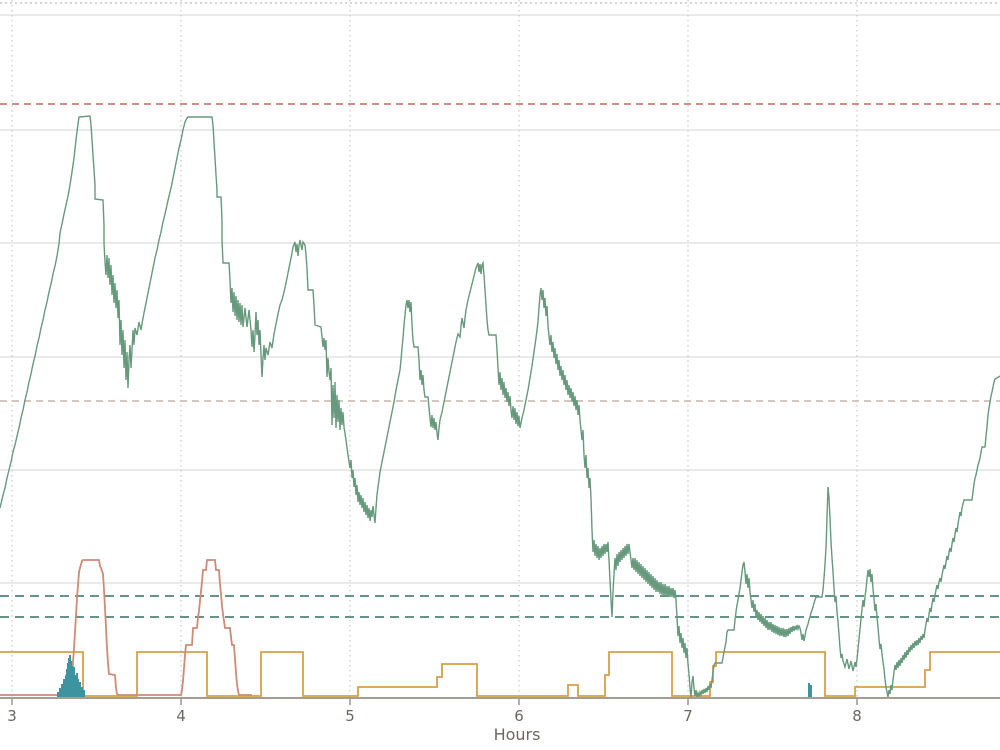 This screenshot has width=1000, height=750. What do you see at coordinates (500, 674) in the screenshot?
I see `orange-step-series-line` at bounding box center [500, 674].